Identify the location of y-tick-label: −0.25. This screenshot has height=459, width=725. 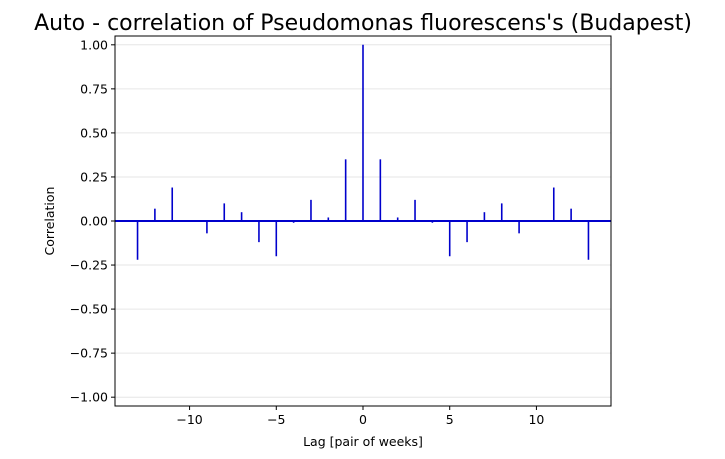
(89, 265).